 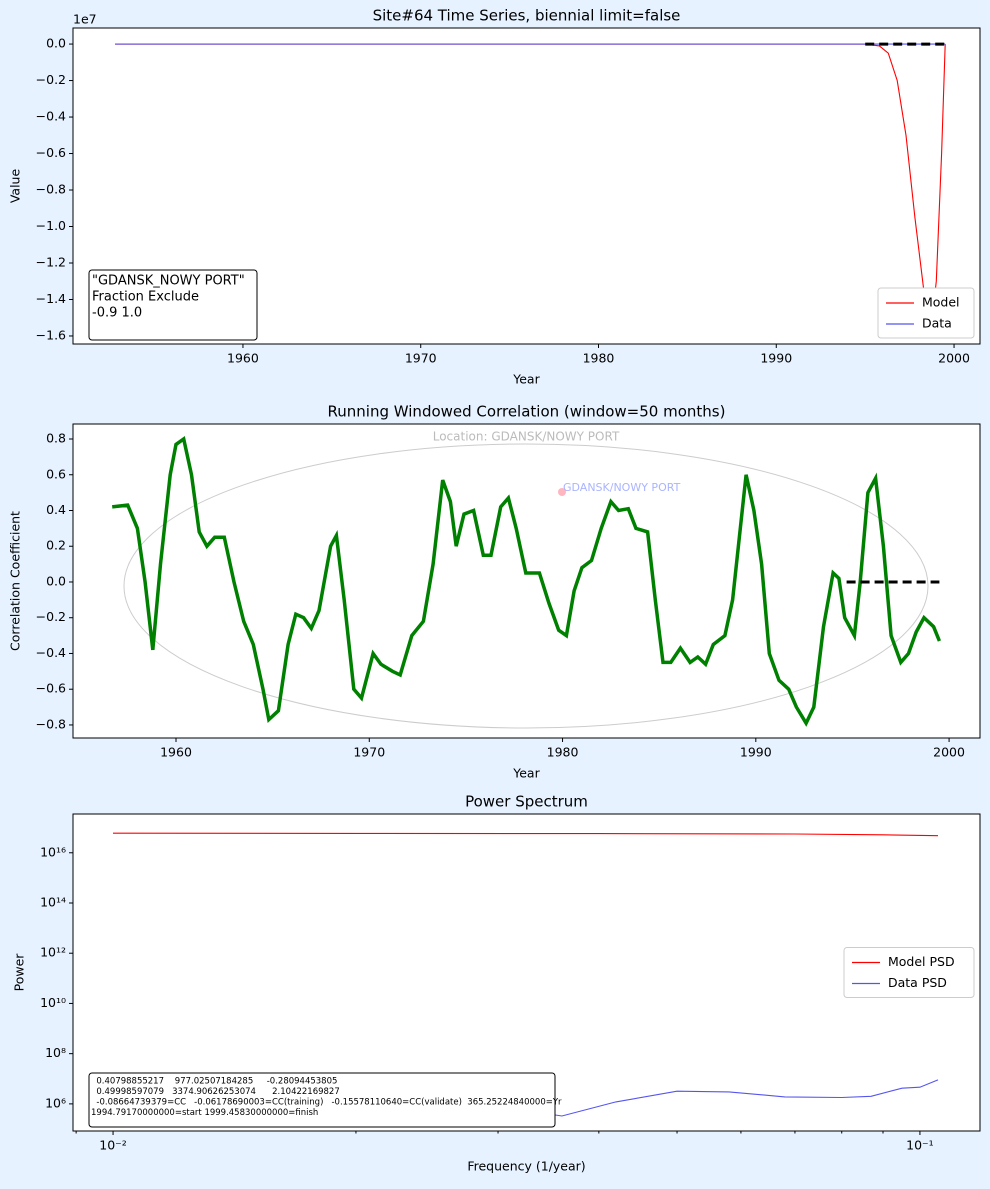 I want to click on map-site, so click(x=562, y=492).